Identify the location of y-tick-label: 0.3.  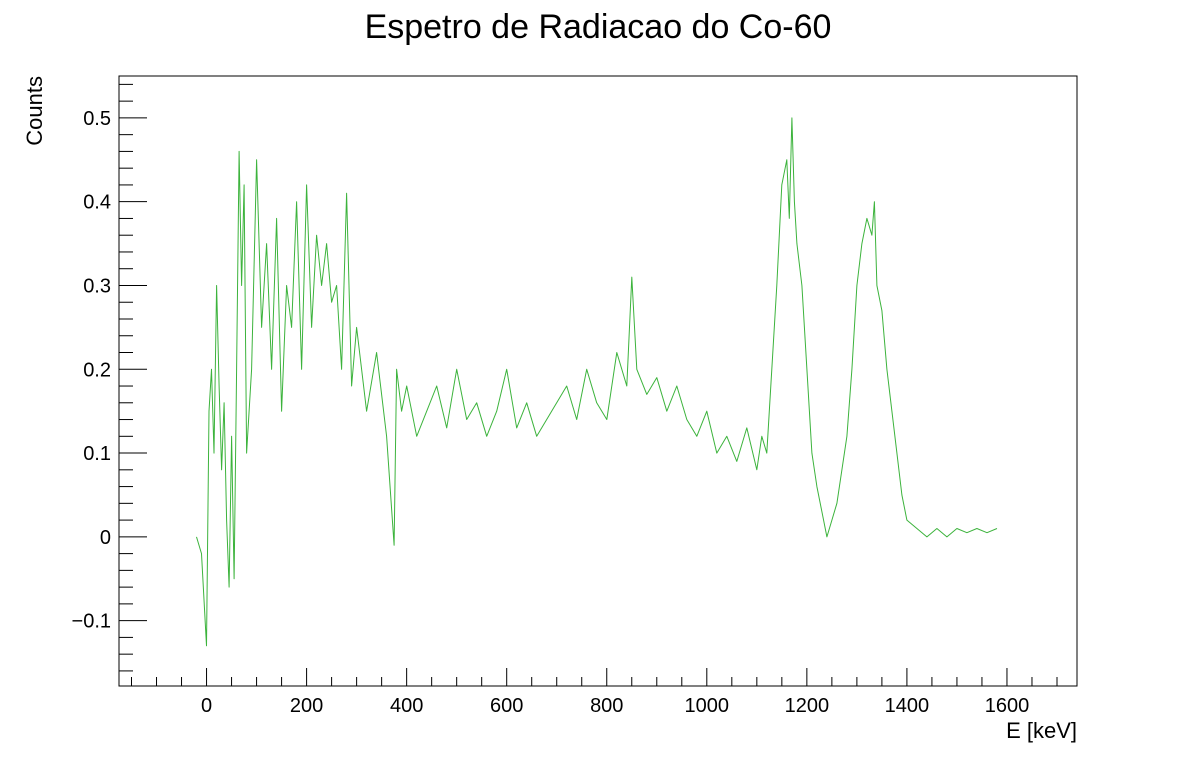
(97, 286).